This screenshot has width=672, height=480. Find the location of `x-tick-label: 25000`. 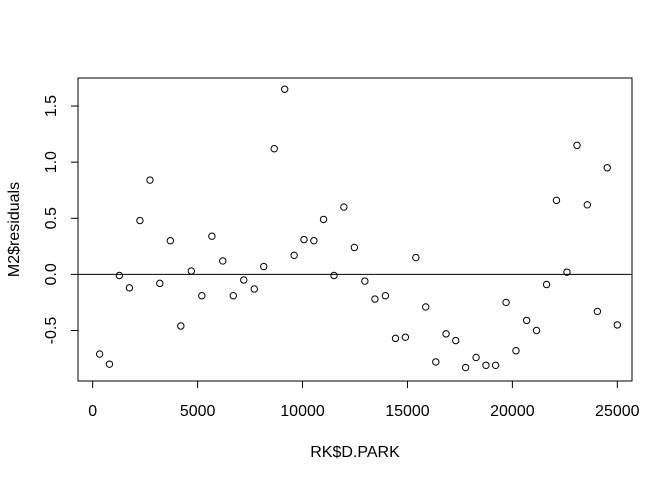

x-tick-label: 25000 is located at coordinates (617, 411).